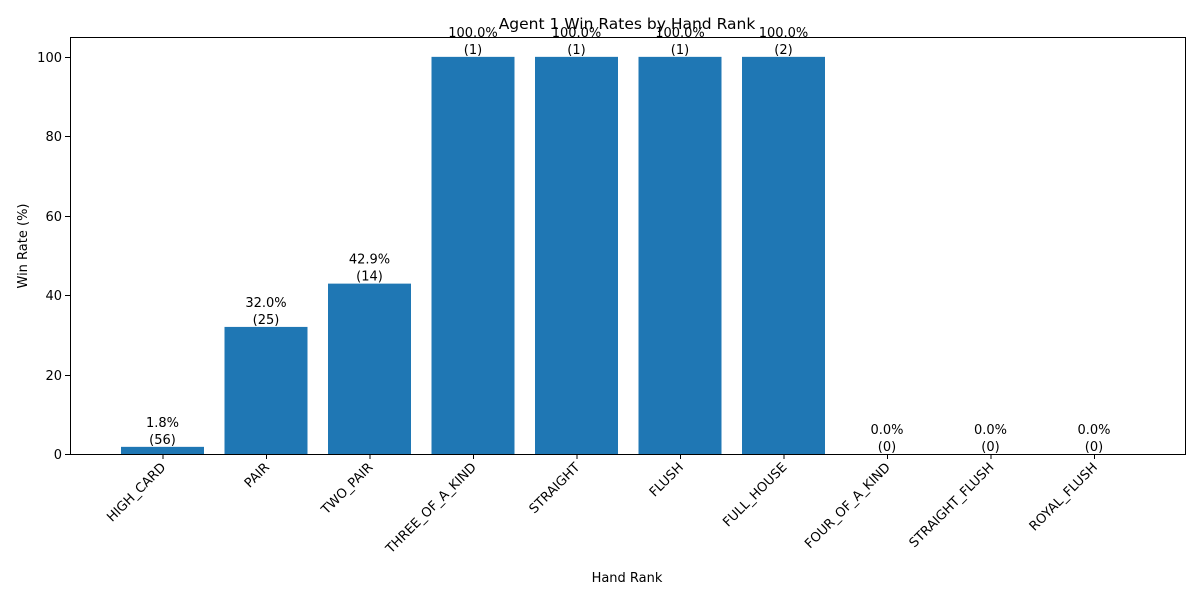  What do you see at coordinates (431, 508) in the screenshot?
I see `x-tick-label: THREE_OF_A_KIND` at bounding box center [431, 508].